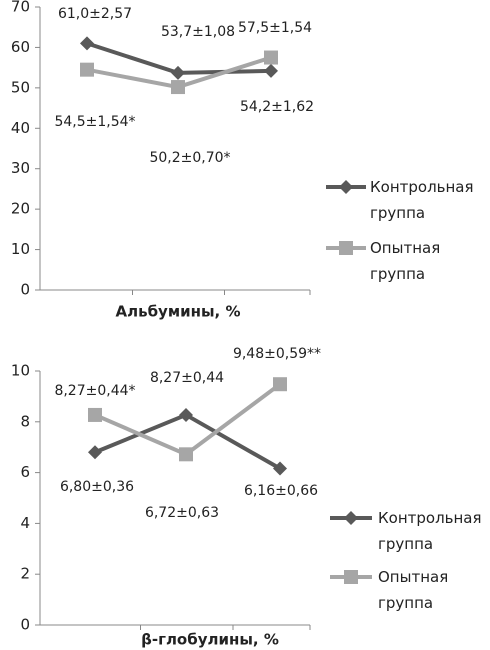 This screenshot has width=490, height=650. I want to click on data-label: 57,5±1,54, so click(275, 28).